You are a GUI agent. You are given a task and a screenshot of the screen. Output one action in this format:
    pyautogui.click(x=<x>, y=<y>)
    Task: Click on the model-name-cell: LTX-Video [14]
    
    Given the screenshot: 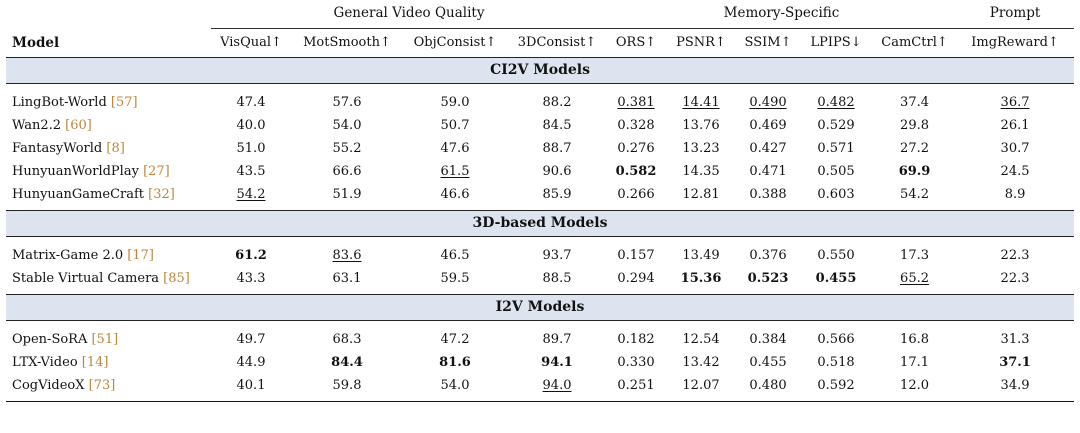 What is the action you would take?
    pyautogui.click(x=108, y=362)
    